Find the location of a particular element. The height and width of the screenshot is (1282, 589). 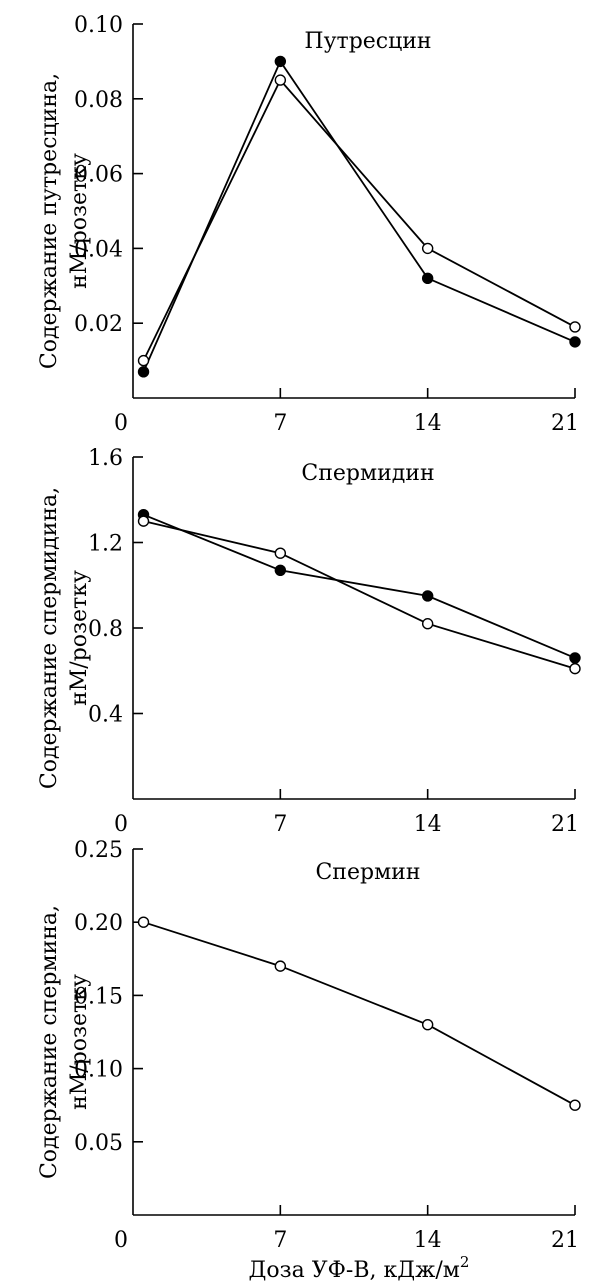

chart-title: Спермин is located at coordinates (367, 872).